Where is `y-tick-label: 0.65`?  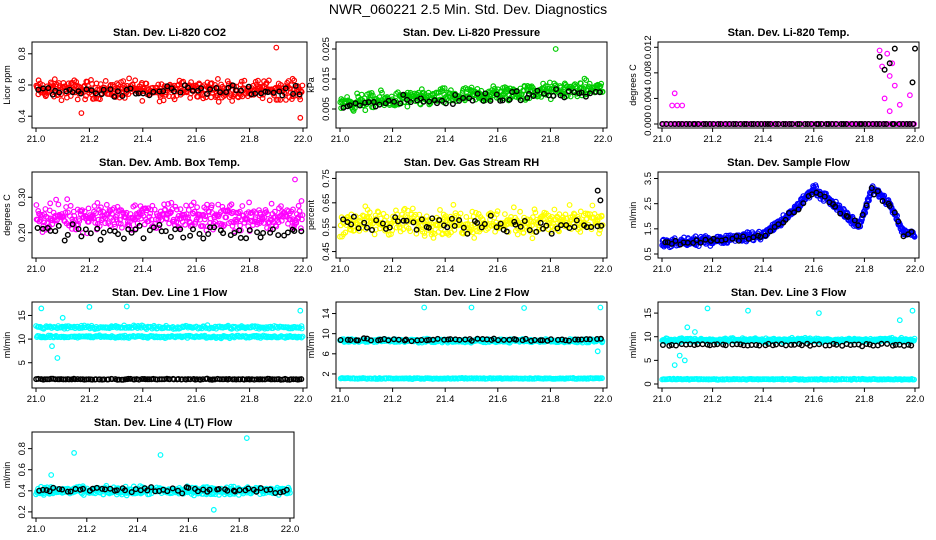
y-tick-label: 0.65 is located at coordinates (326, 203).